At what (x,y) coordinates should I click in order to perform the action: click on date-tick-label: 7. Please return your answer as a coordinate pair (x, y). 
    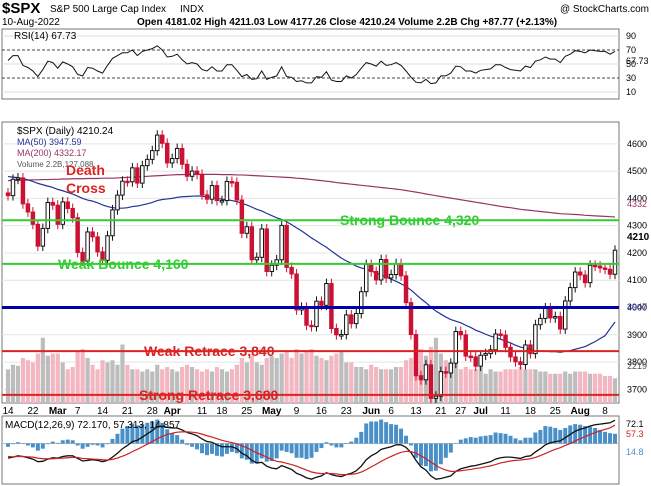
    Looking at the image, I should click on (78, 411).